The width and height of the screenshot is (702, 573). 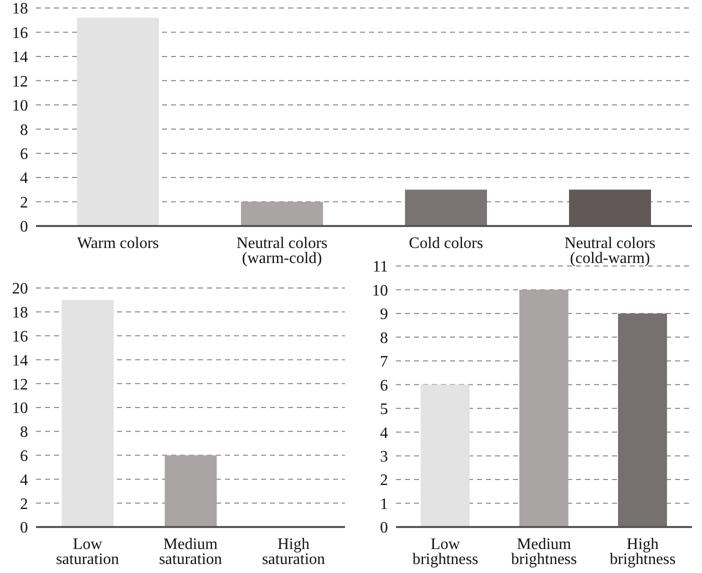 I want to click on x-tick-label: Neutral colors (cold-warm), so click(x=610, y=251).